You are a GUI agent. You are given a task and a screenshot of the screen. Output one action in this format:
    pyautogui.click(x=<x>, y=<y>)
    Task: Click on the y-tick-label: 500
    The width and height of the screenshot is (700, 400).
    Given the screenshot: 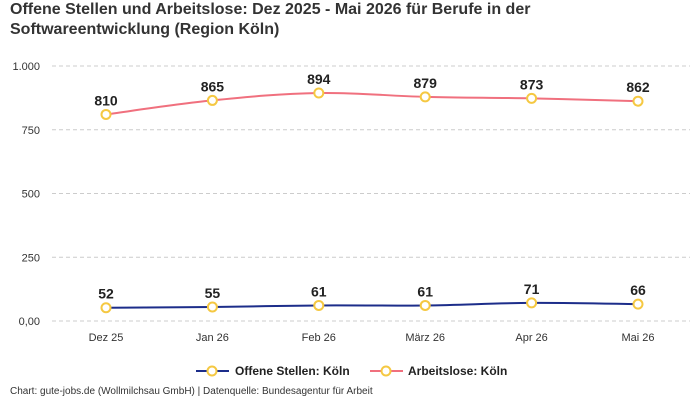 What is the action you would take?
    pyautogui.click(x=31, y=195)
    